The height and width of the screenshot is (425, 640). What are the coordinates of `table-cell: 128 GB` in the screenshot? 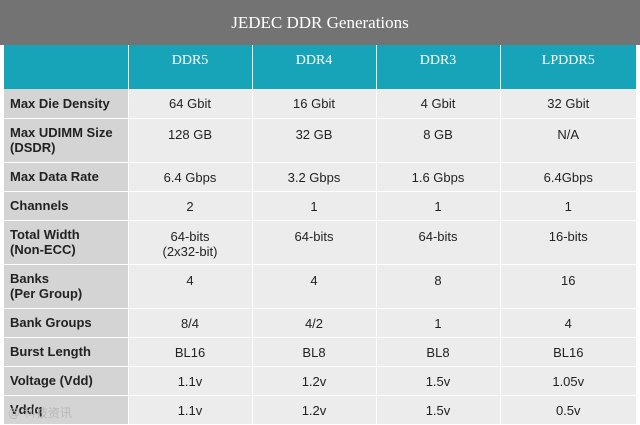 It's located at (190, 140).